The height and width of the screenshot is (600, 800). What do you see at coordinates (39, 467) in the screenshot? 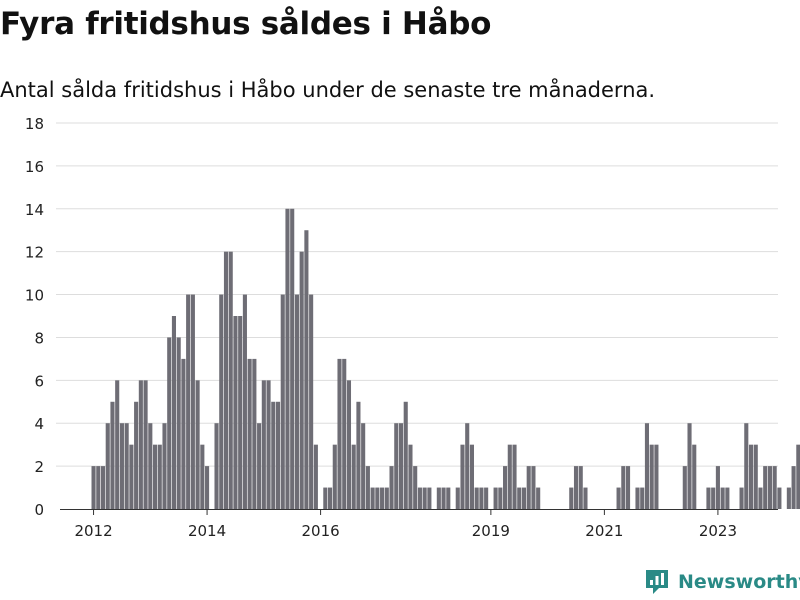
I see `y-tick-label: 2` at bounding box center [39, 467].